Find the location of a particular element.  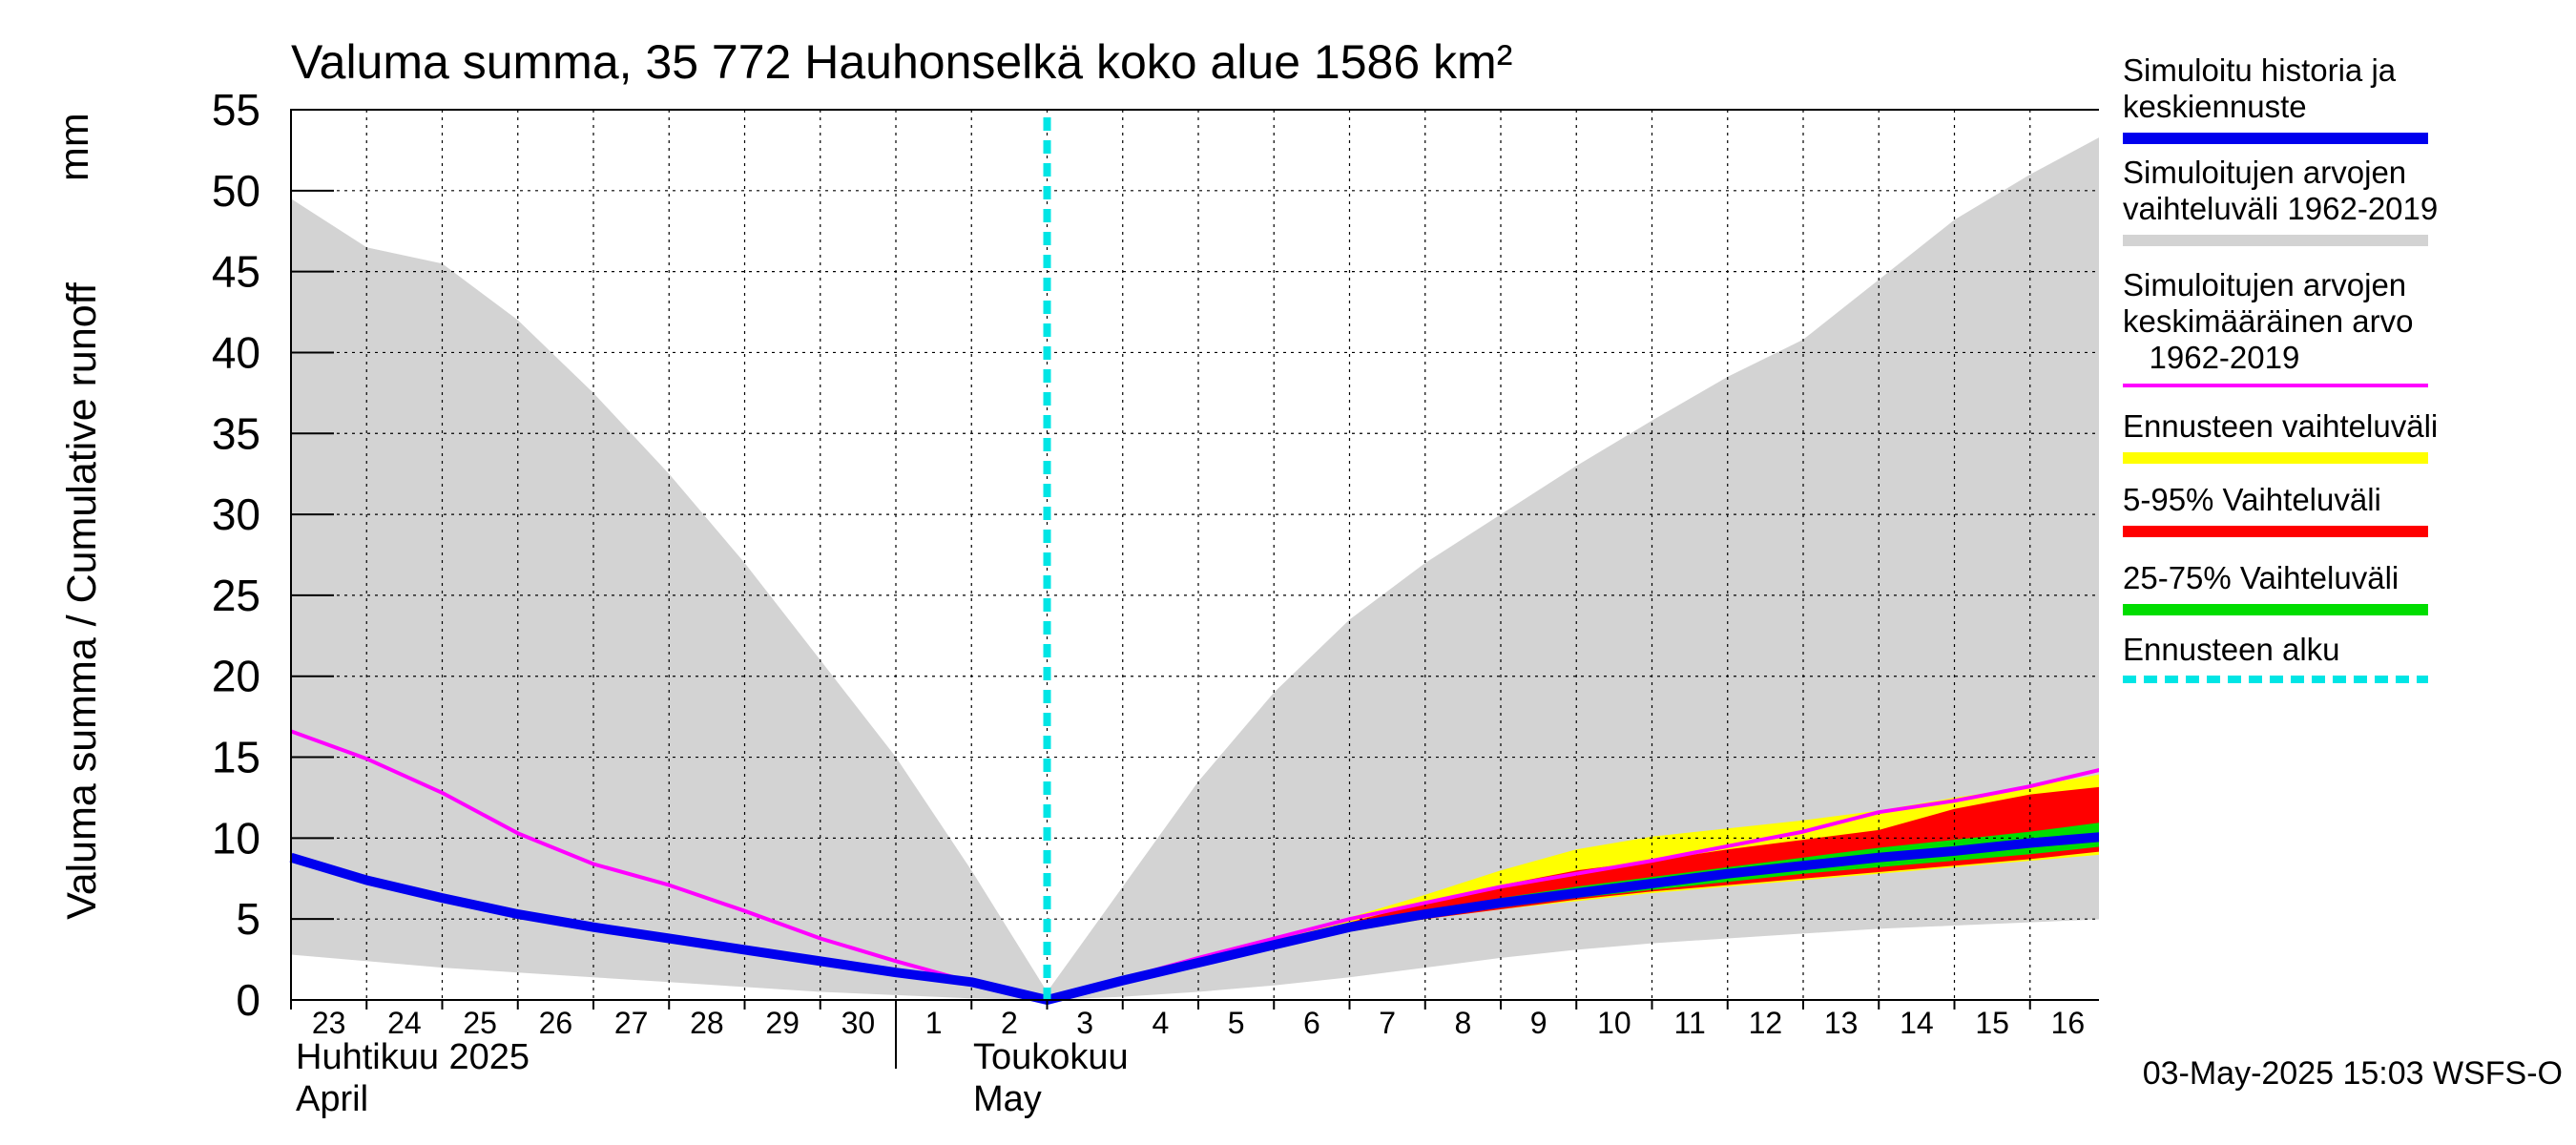

legend-label: 25-75% Vaihteluväli is located at coordinates (2261, 577).